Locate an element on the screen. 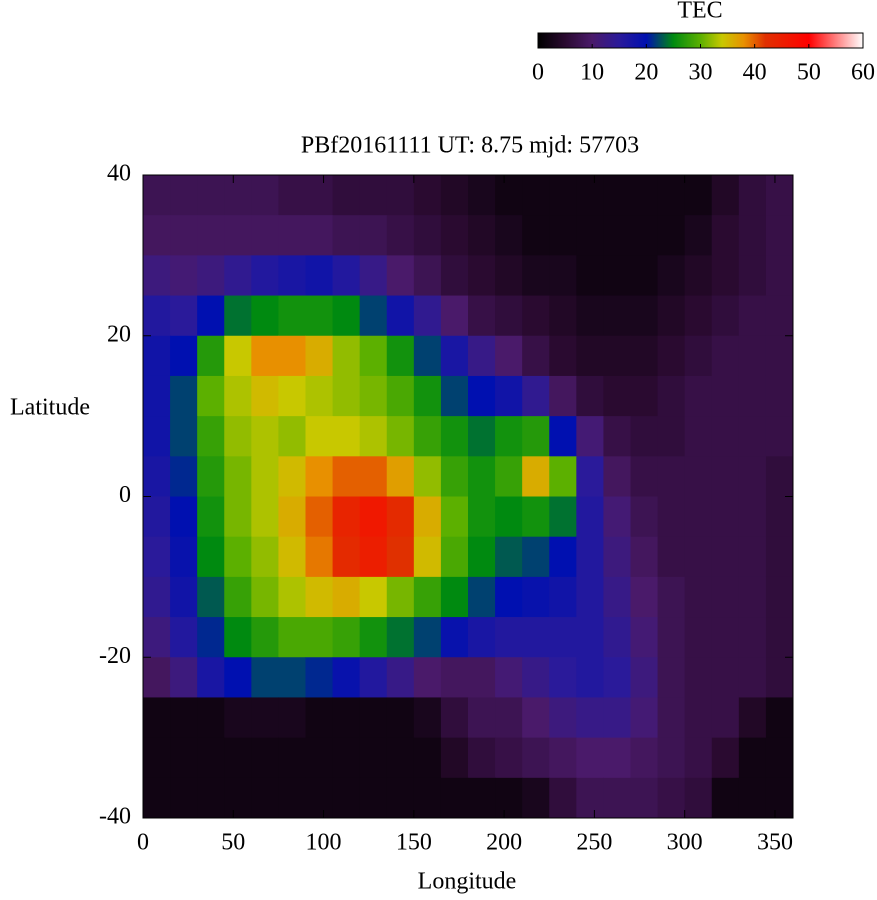 The height and width of the screenshot is (900, 877). colorbar-tick-label: 40 is located at coordinates (755, 73).